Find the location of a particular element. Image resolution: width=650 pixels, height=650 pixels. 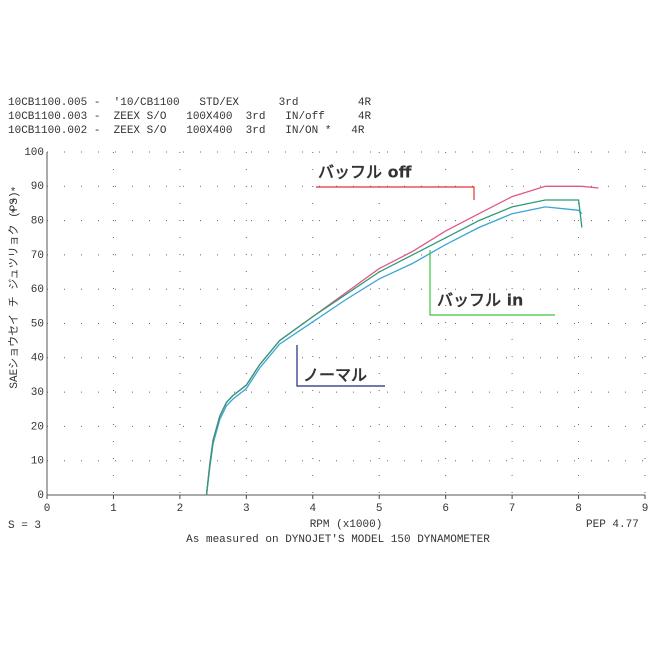

x-tick-label: 7 is located at coordinates (512, 509).